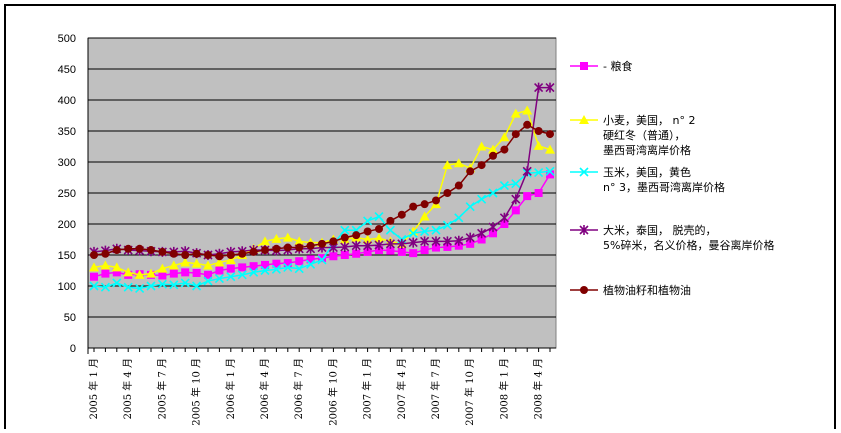 This screenshot has width=841, height=433. Describe the element at coordinates (435, 388) in the screenshot. I see `x-tick-label: 2007 年 7 月` at that location.